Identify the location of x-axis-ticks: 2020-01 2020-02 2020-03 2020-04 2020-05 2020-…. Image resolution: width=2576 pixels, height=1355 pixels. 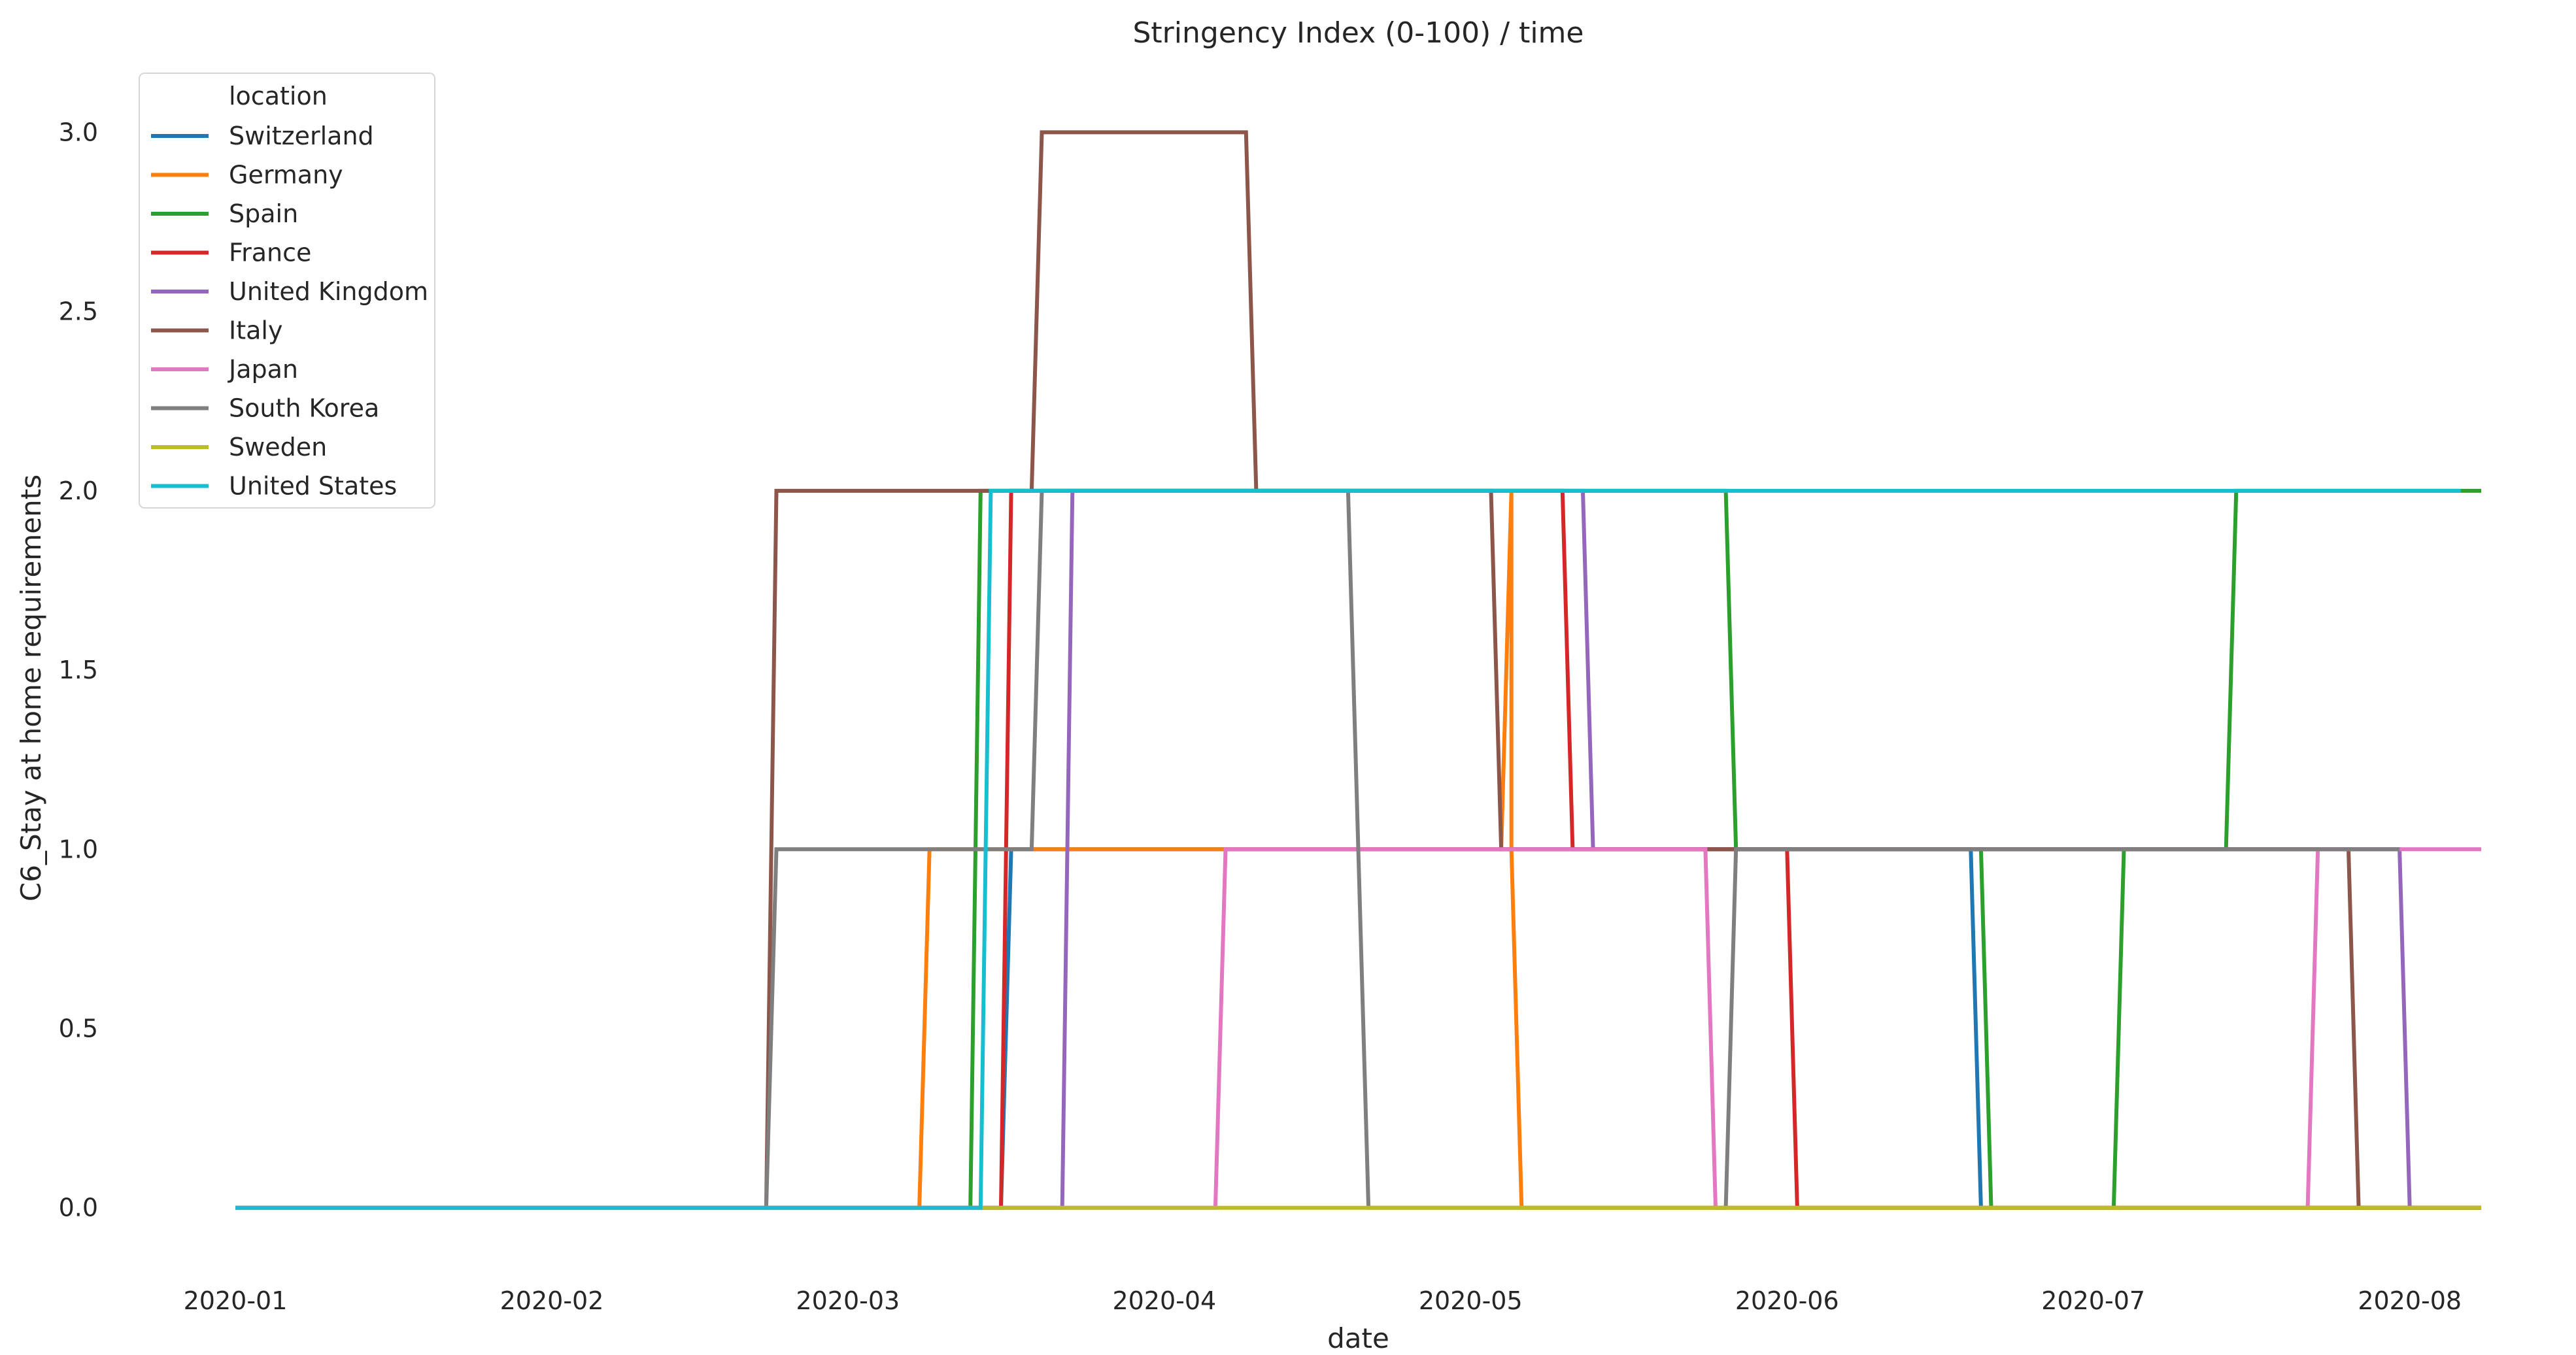
(1323, 1300).